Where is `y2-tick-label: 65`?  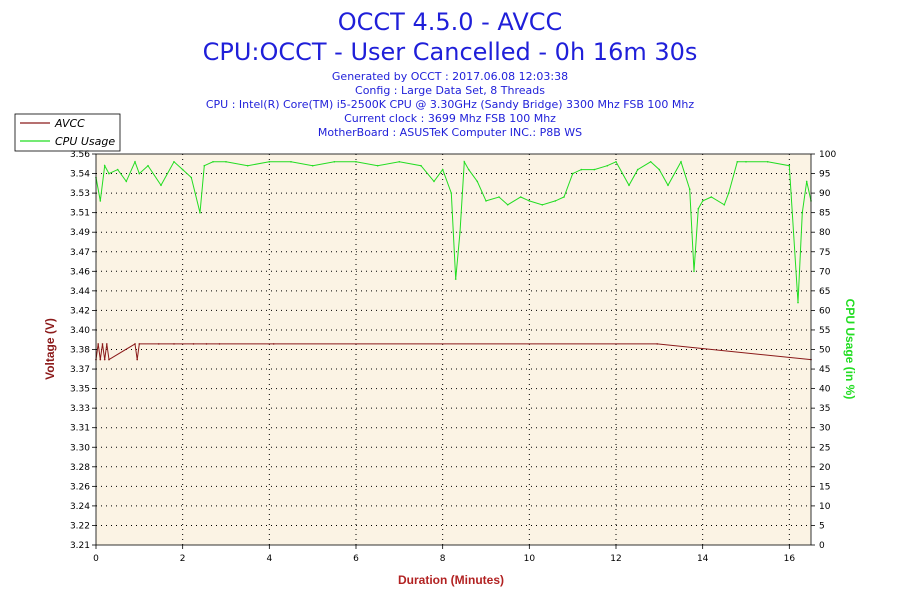
y2-tick-label: 65 is located at coordinates (824, 292).